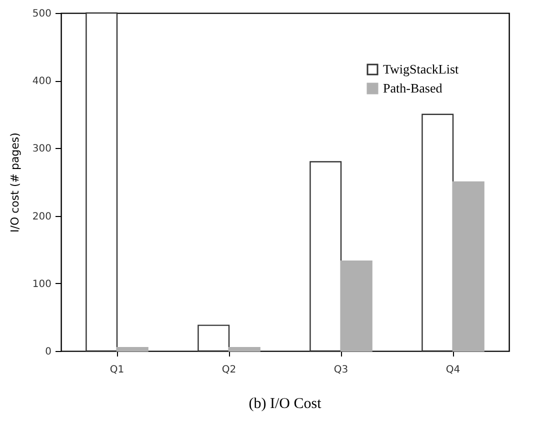  I want to click on legend-label: TwigStackList, so click(421, 69).